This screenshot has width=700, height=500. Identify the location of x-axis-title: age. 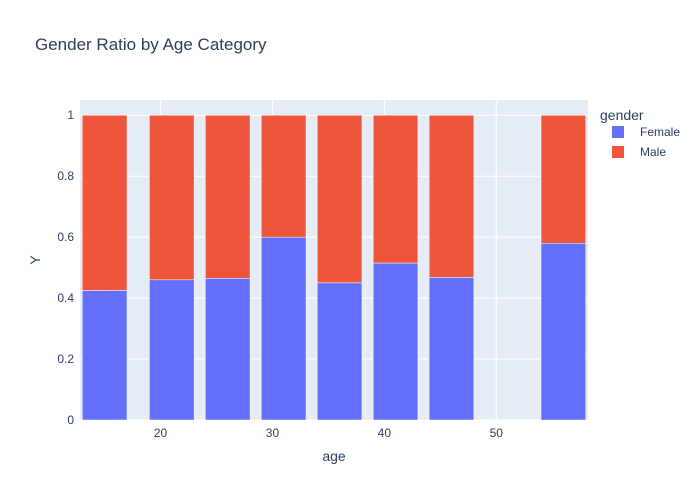
(334, 456).